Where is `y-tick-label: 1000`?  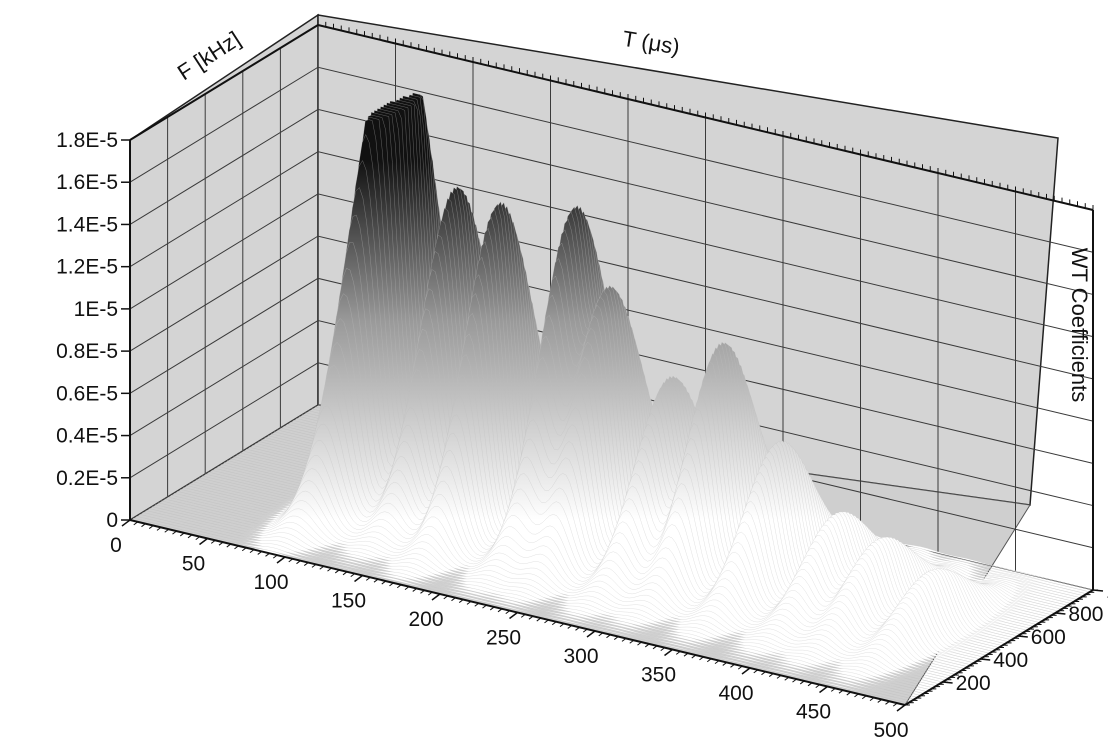 y-tick-label: 1000 is located at coordinates (1107, 591).